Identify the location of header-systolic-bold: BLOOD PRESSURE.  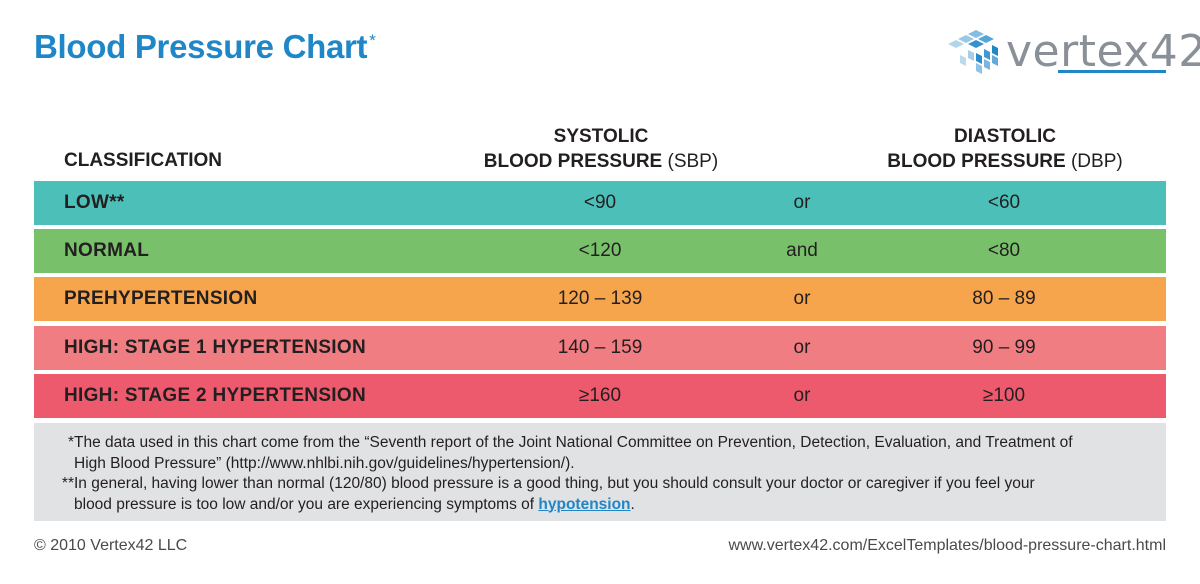
(573, 161).